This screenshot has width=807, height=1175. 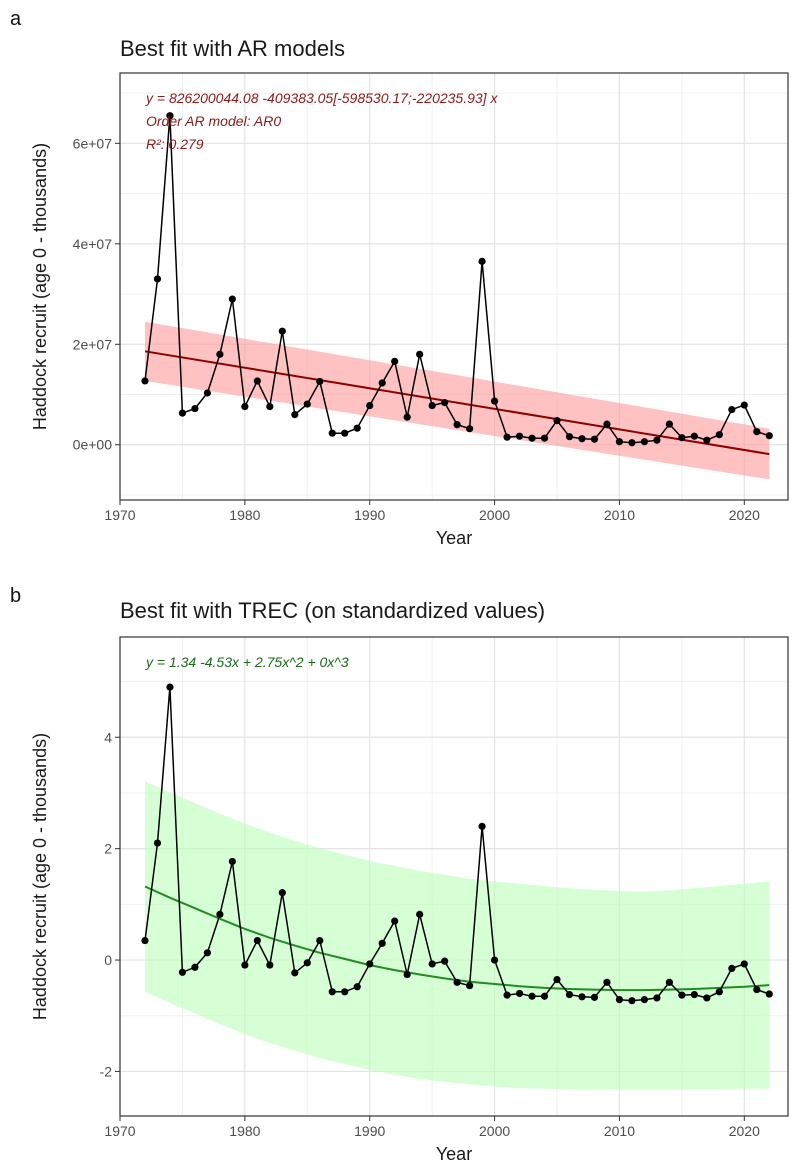 I want to click on x-axis-title: Year, so click(x=454, y=538).